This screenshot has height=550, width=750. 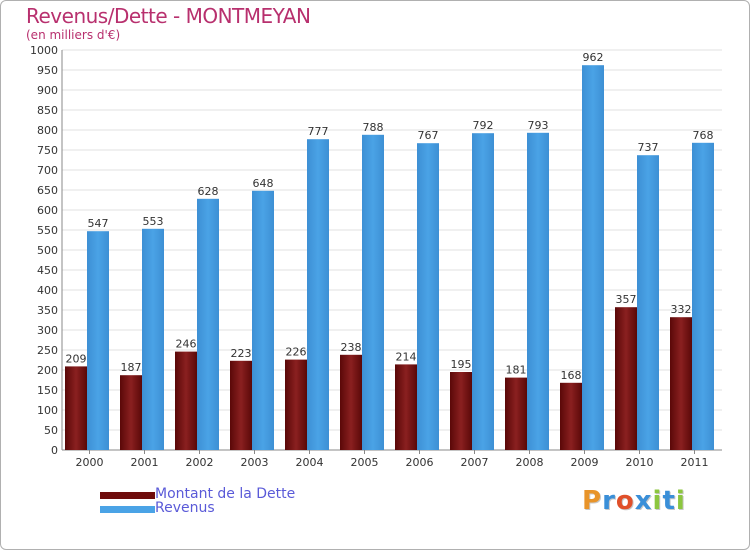 What do you see at coordinates (695, 462) in the screenshot?
I see `x-tick-label-2011: 2011` at bounding box center [695, 462].